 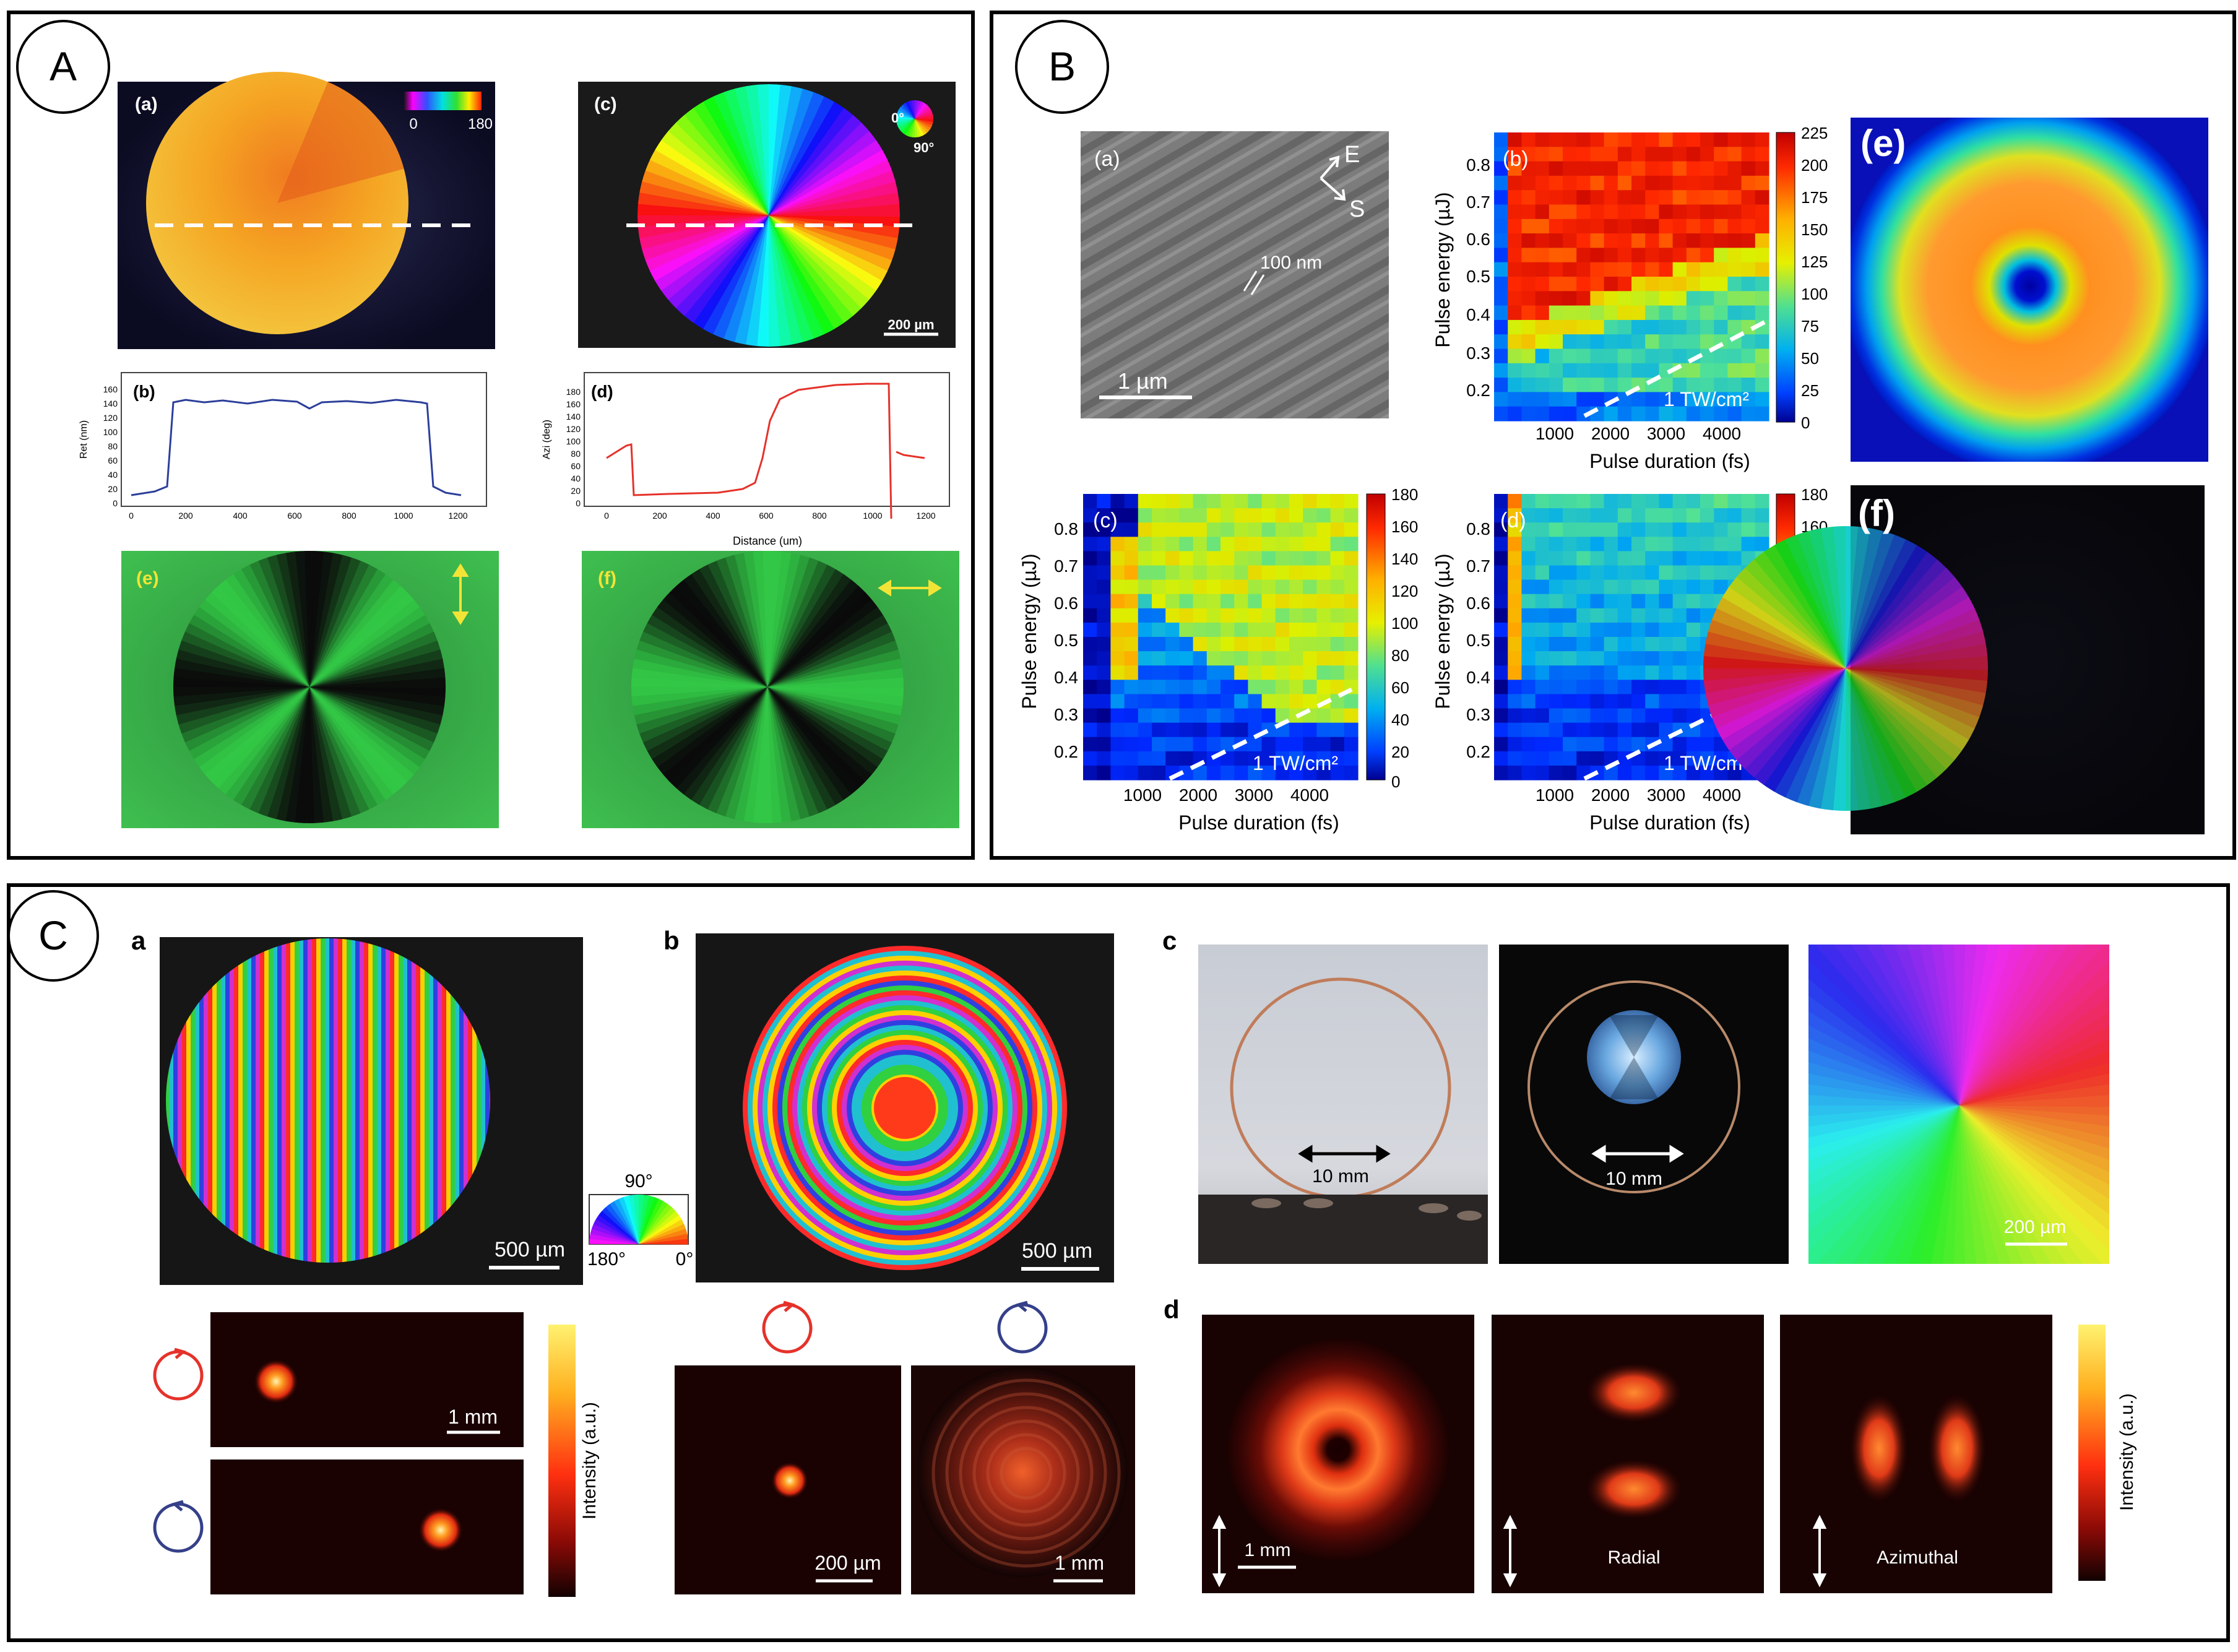 I want to click on b-c-cbar-tick: 120, so click(x=1404, y=591).